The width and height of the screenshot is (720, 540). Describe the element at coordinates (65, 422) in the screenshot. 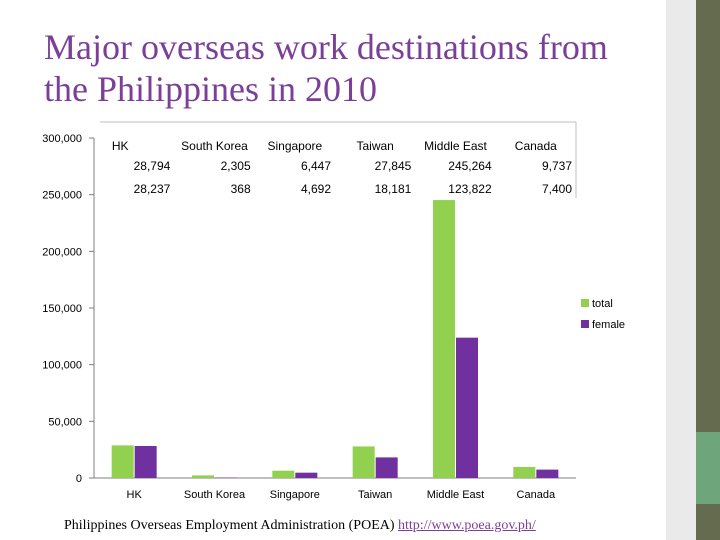

I see `y-tick-label: 50,000` at that location.